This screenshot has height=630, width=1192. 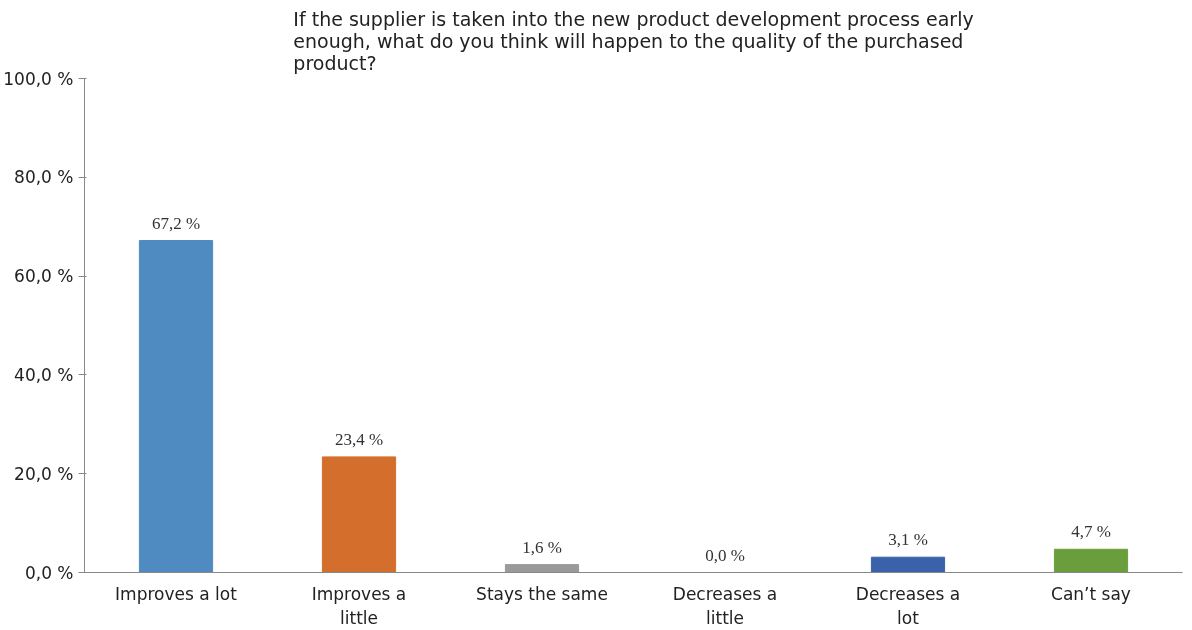 What do you see at coordinates (908, 540) in the screenshot?
I see `data-label: 3,1 %` at bounding box center [908, 540].